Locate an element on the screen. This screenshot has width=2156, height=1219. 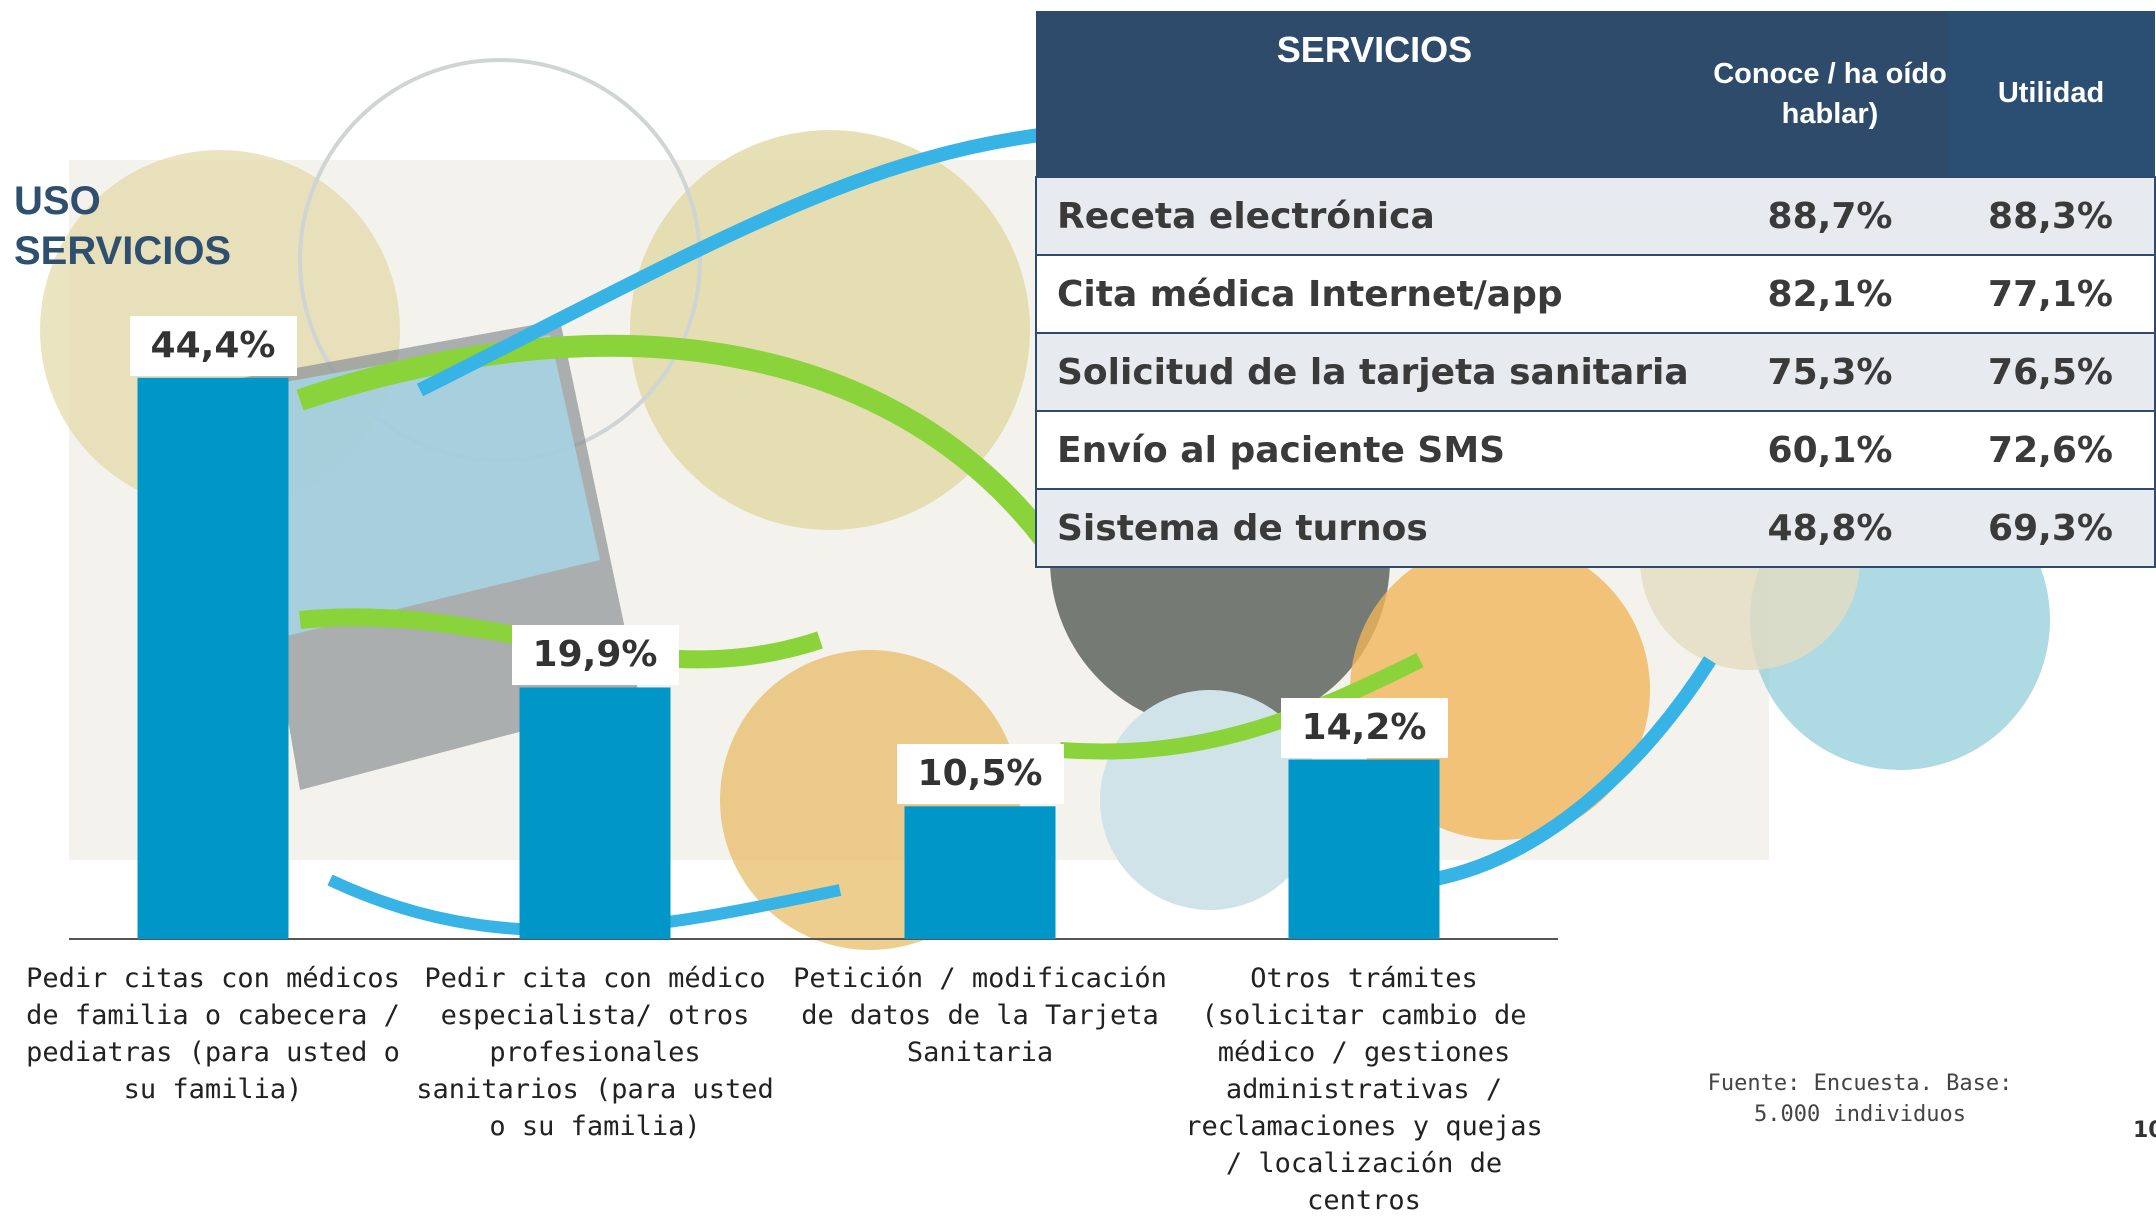
table-cell: Solicitud de la tarjeta sanitaria is located at coordinates (1374, 372).